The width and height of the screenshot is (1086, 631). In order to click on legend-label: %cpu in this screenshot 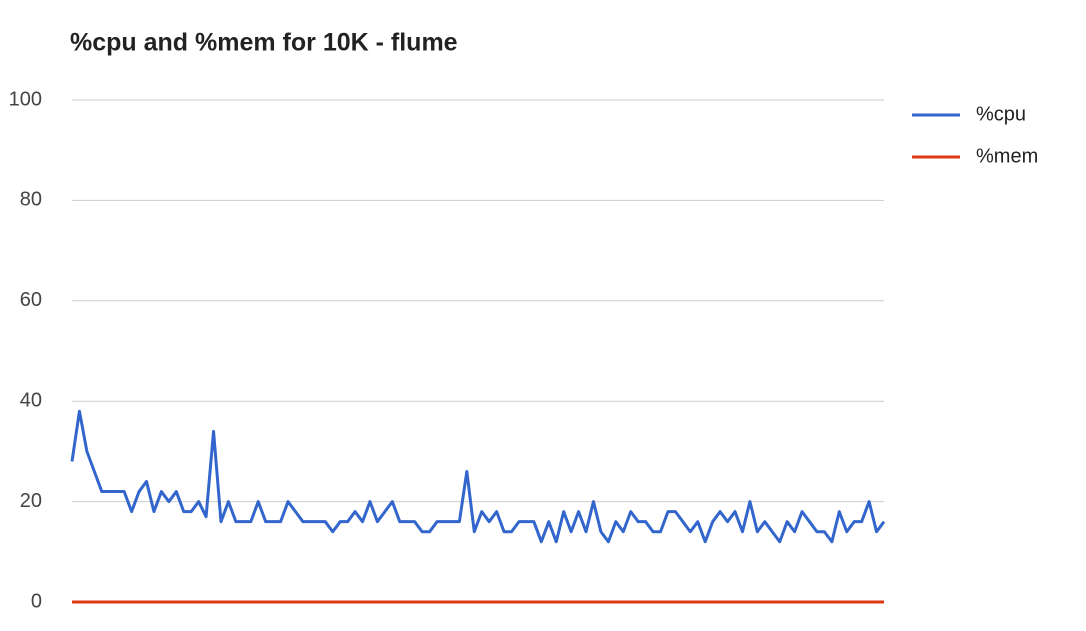, I will do `click(1001, 114)`.